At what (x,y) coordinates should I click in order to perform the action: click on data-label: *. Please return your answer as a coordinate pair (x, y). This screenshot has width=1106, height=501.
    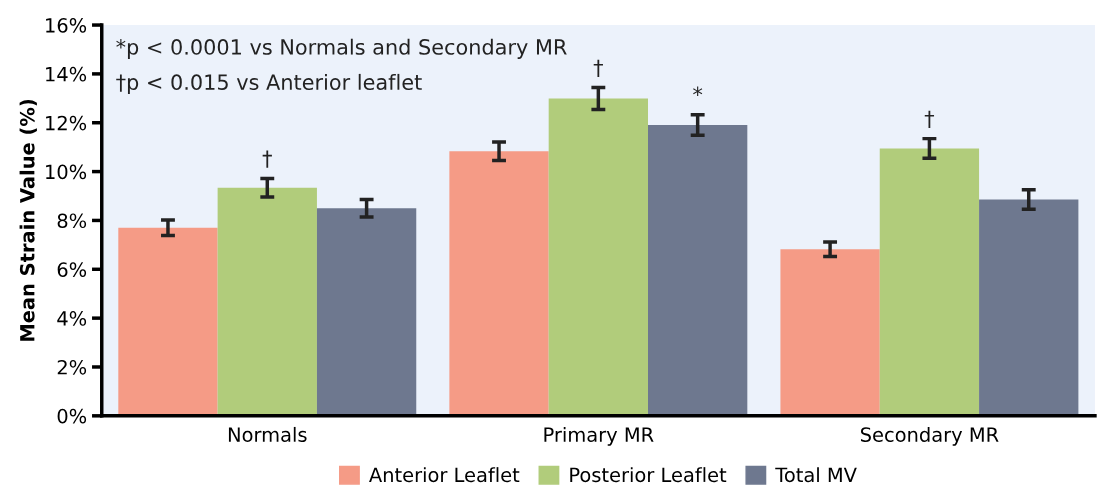
    Looking at the image, I should click on (698, 91).